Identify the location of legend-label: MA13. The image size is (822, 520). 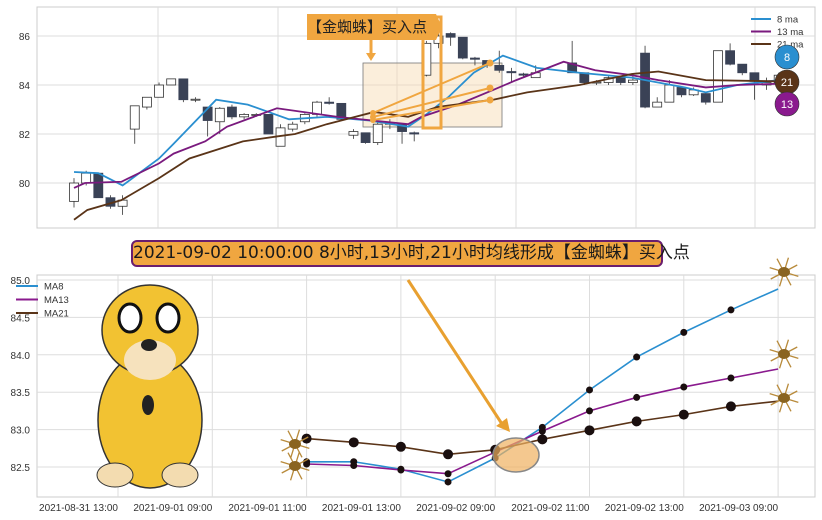
(56, 300).